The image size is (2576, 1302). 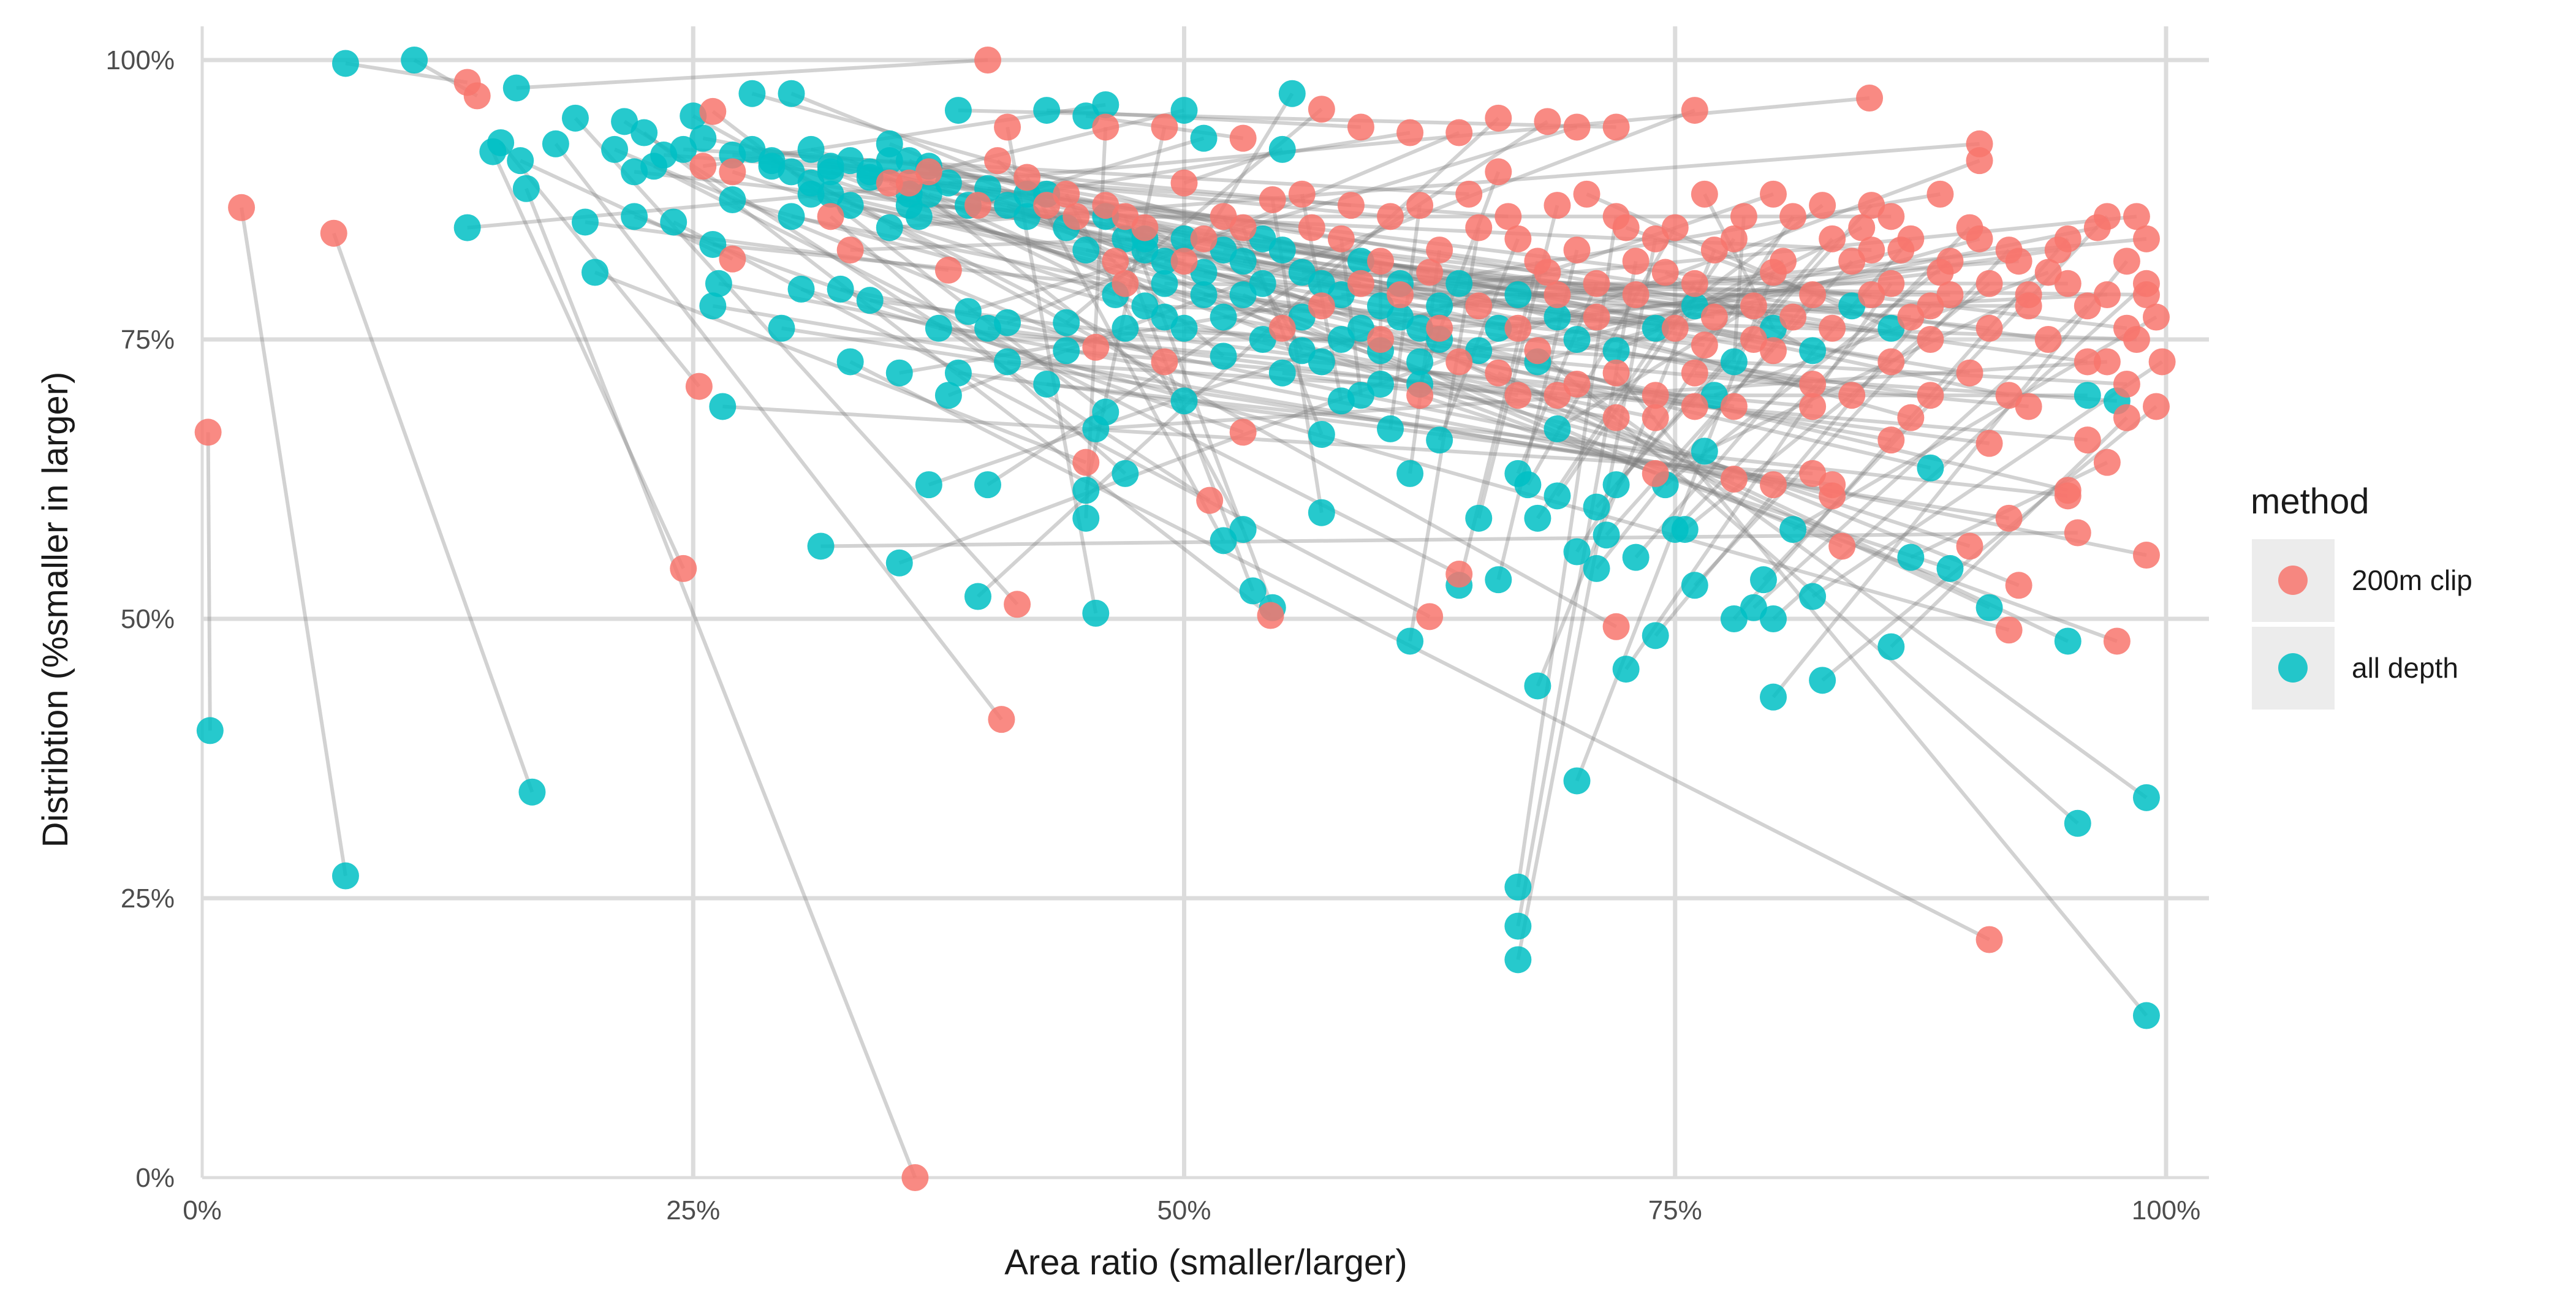 I want to click on legend-marker-all-depth, so click(x=2293, y=668).